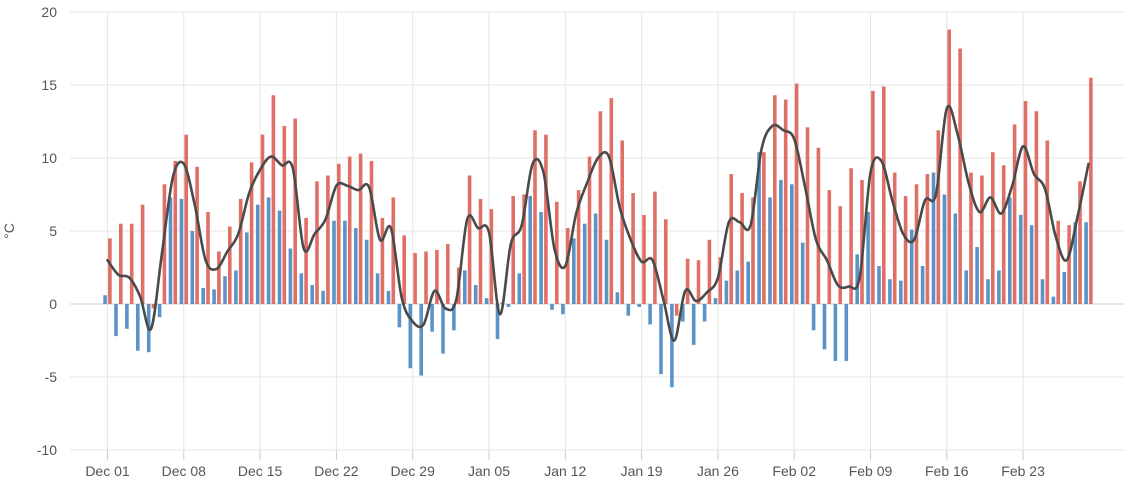  I want to click on x-tick-label: Jan 05, so click(489, 471).